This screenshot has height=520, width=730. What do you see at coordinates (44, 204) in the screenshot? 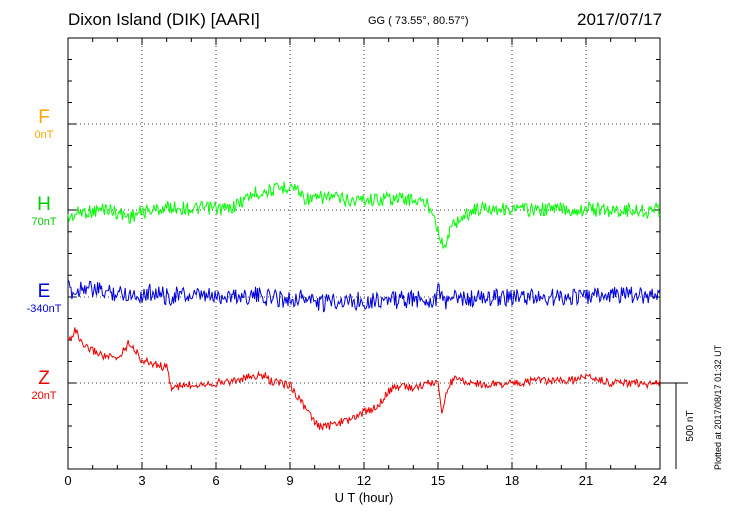
I see `component-name: H` at bounding box center [44, 204].